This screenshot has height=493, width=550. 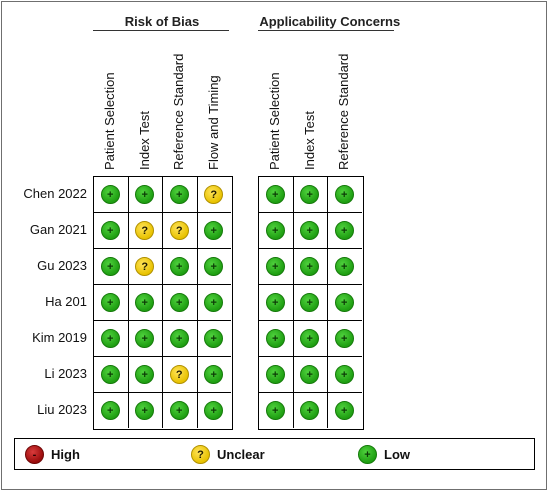 What do you see at coordinates (213, 122) in the screenshot?
I see `column-label: Flow and Timing` at bounding box center [213, 122].